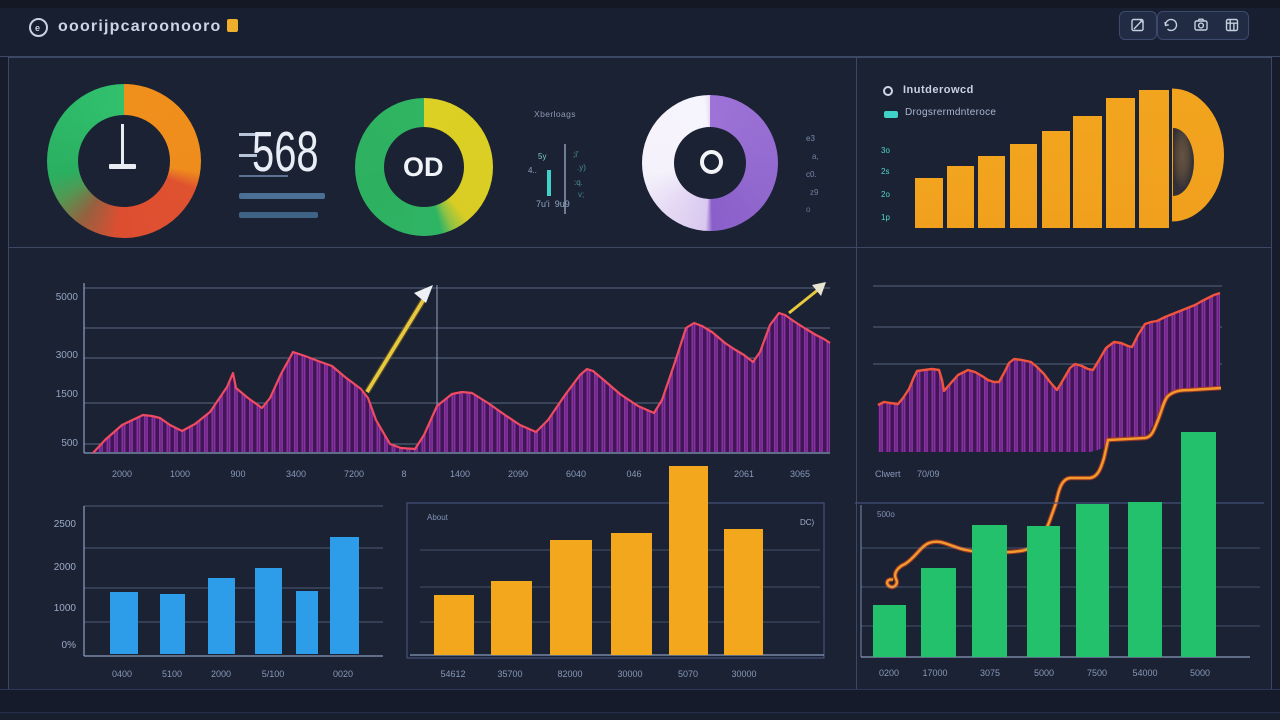 The height and width of the screenshot is (720, 1280). I want to click on svg-text: 3075, so click(990, 673).